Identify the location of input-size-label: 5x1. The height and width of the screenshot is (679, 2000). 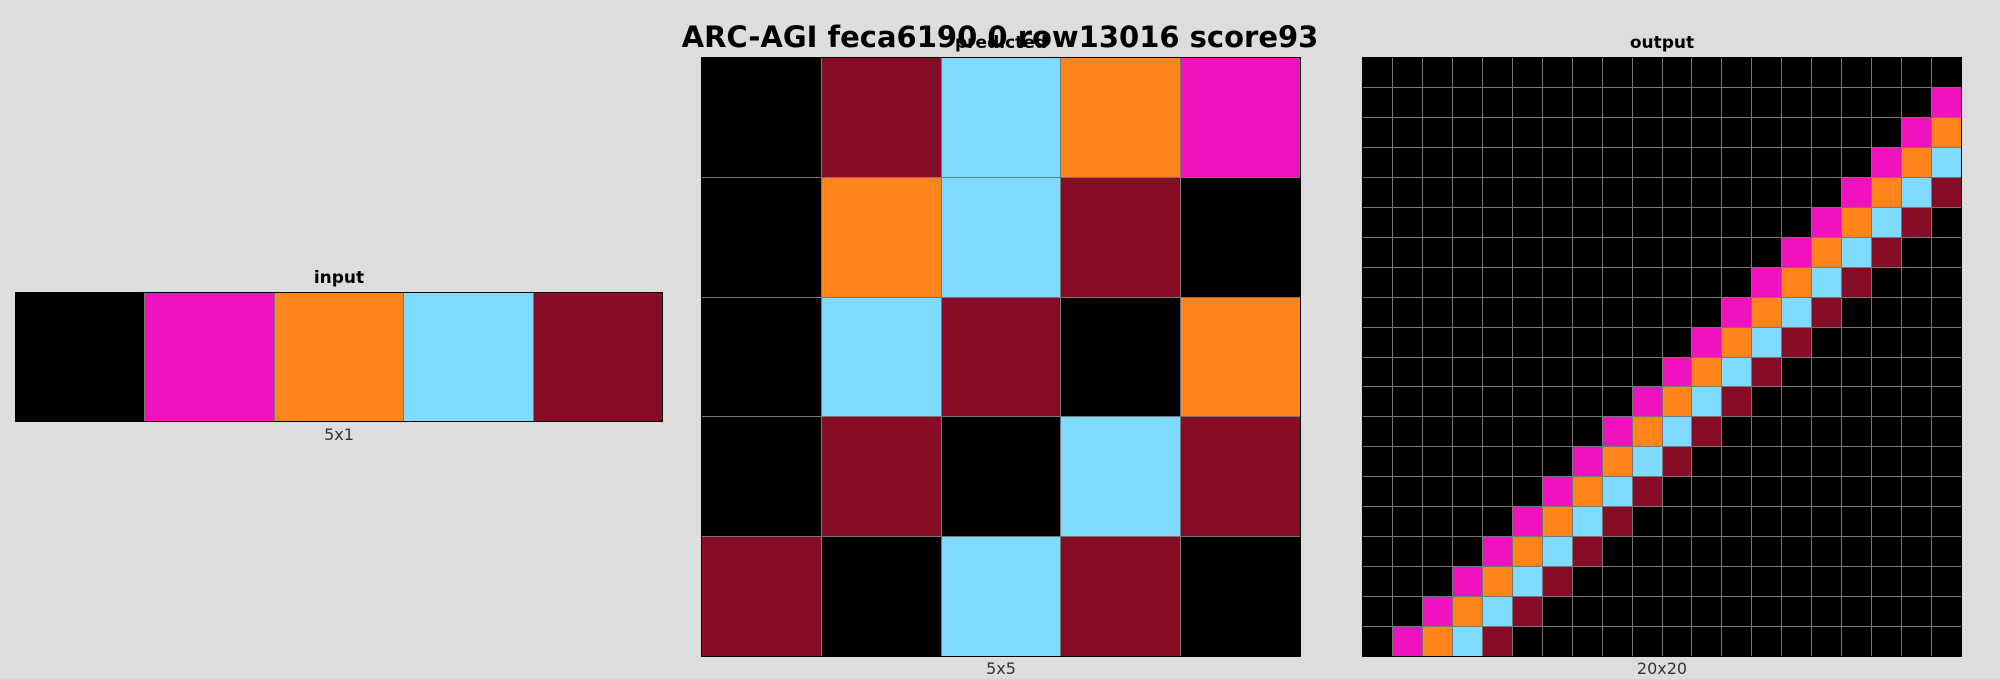
(339, 434).